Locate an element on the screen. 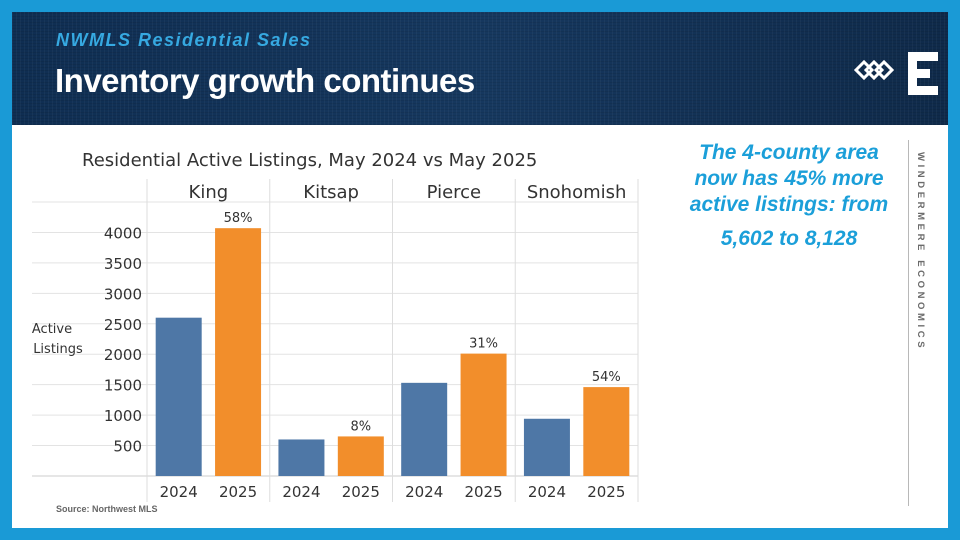 This screenshot has width=960, height=540. bar-kitsap-2025 is located at coordinates (360, 456).